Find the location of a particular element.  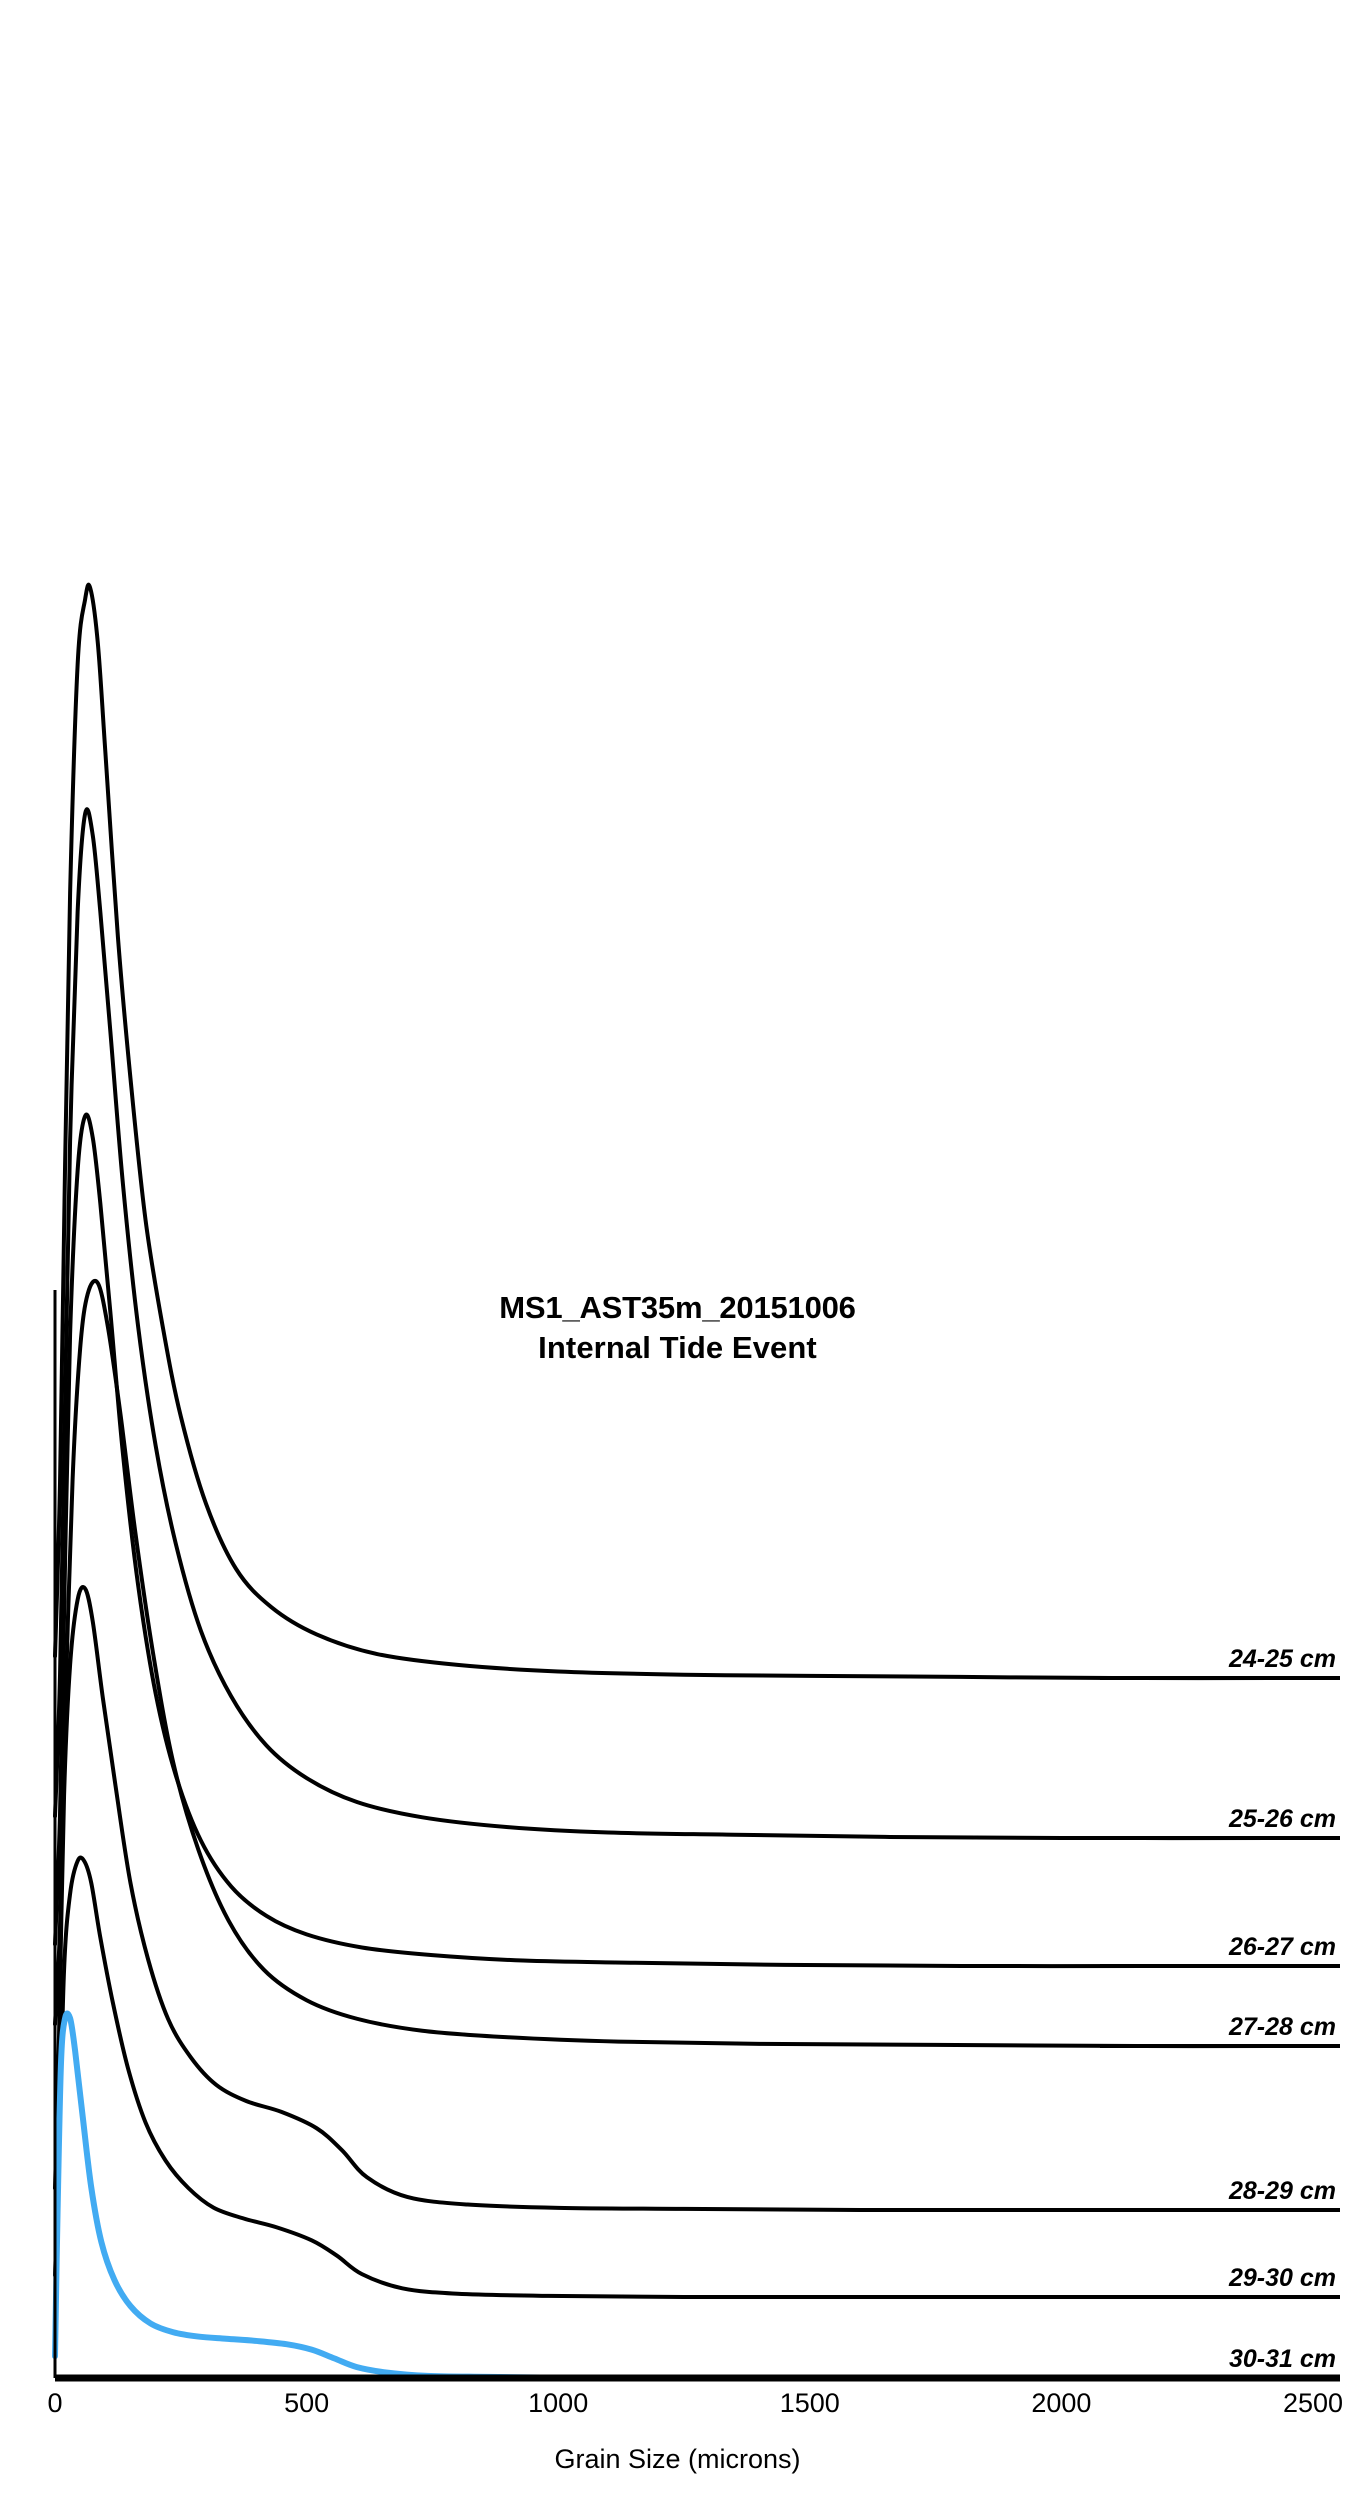

series-label-26-27-cm: 26-27 cm is located at coordinates (1282, 1947).